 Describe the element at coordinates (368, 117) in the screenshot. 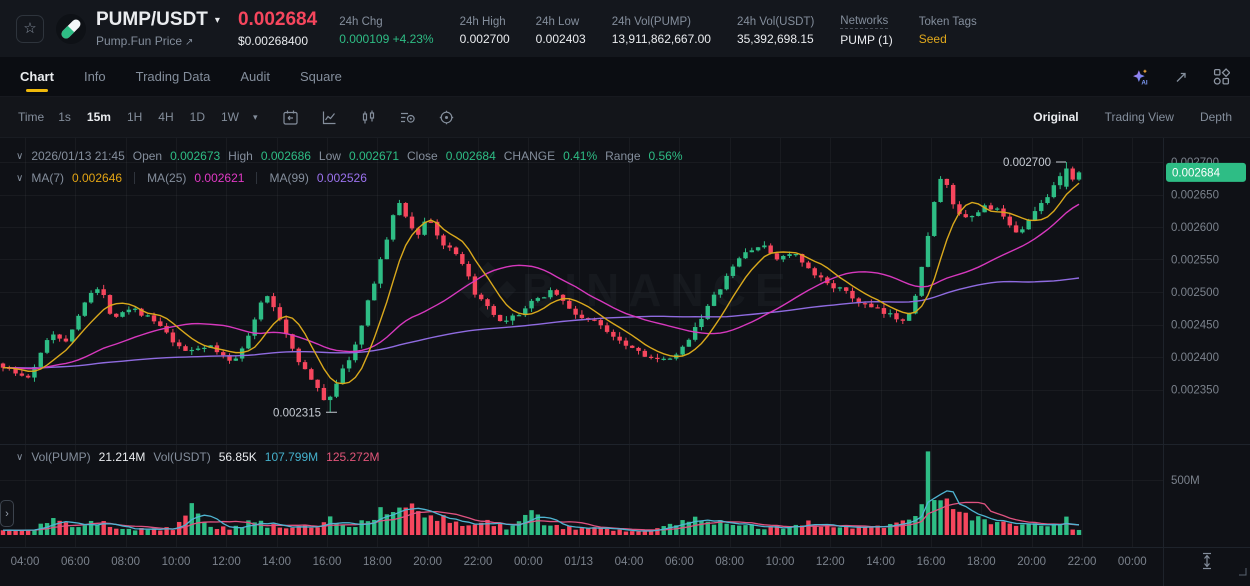

I see `candle-type-icon` at that location.